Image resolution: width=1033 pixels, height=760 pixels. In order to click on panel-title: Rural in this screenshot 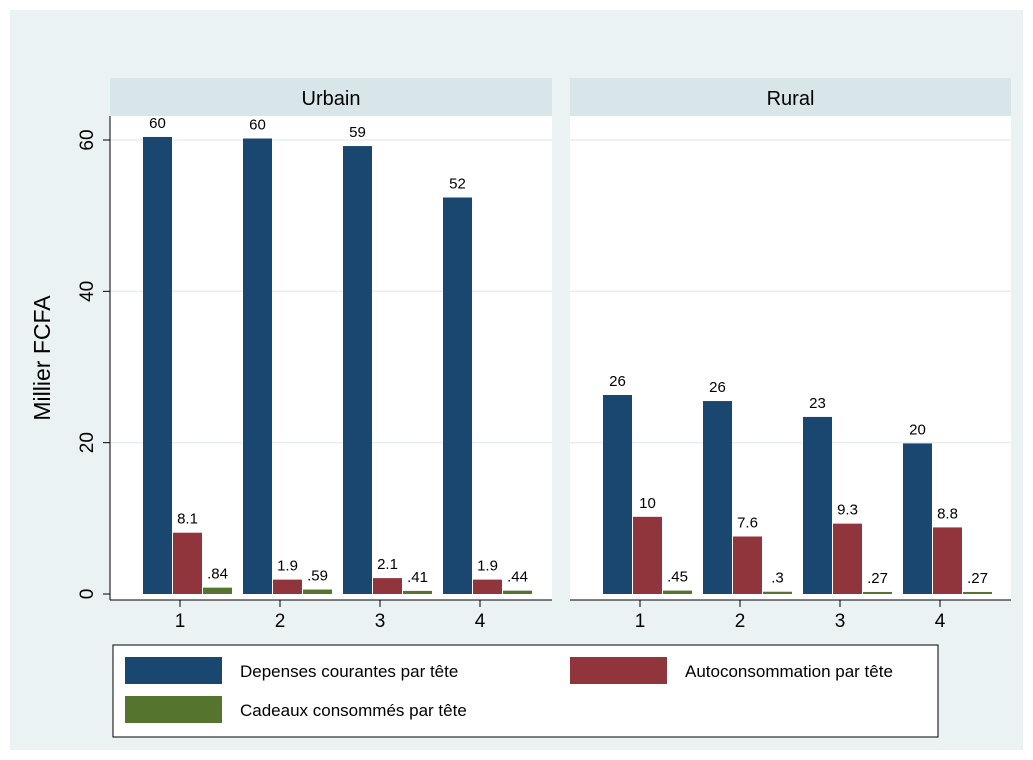, I will do `click(791, 99)`.